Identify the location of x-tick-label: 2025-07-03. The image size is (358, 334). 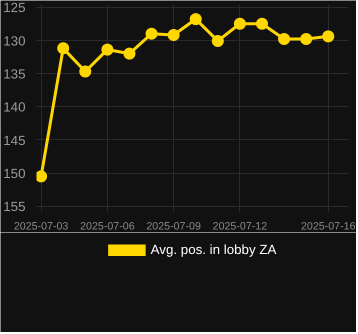
(41, 226).